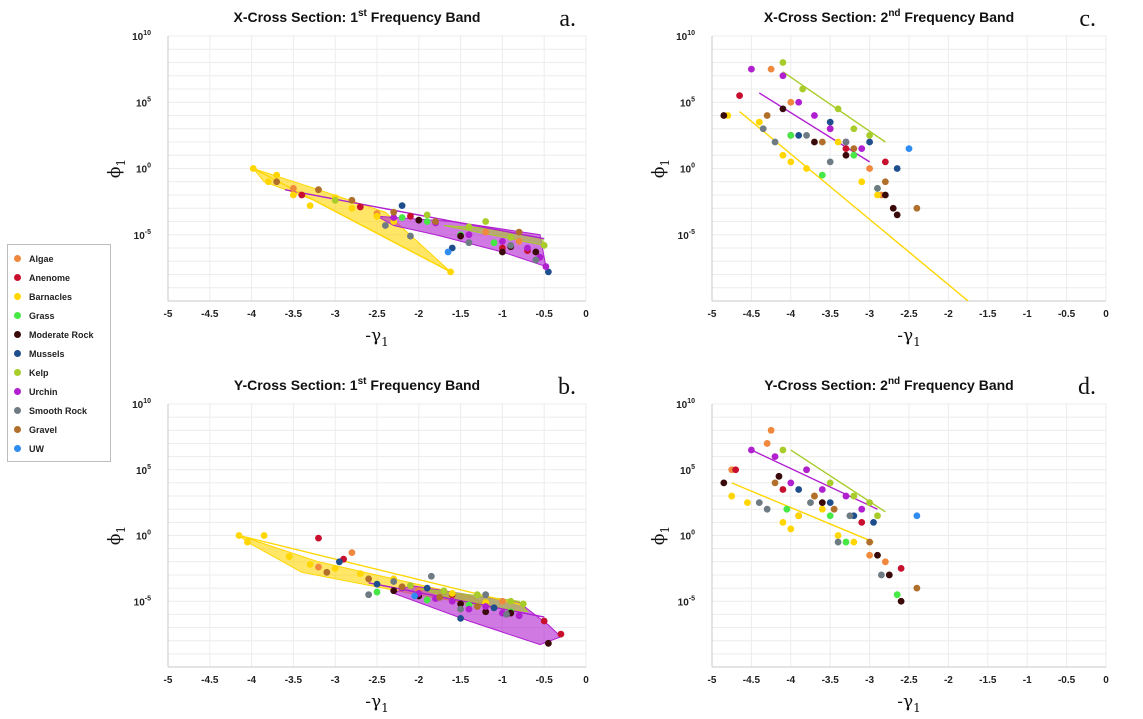  Describe the element at coordinates (251, 314) in the screenshot. I see `x-tick-label: -4` at that location.